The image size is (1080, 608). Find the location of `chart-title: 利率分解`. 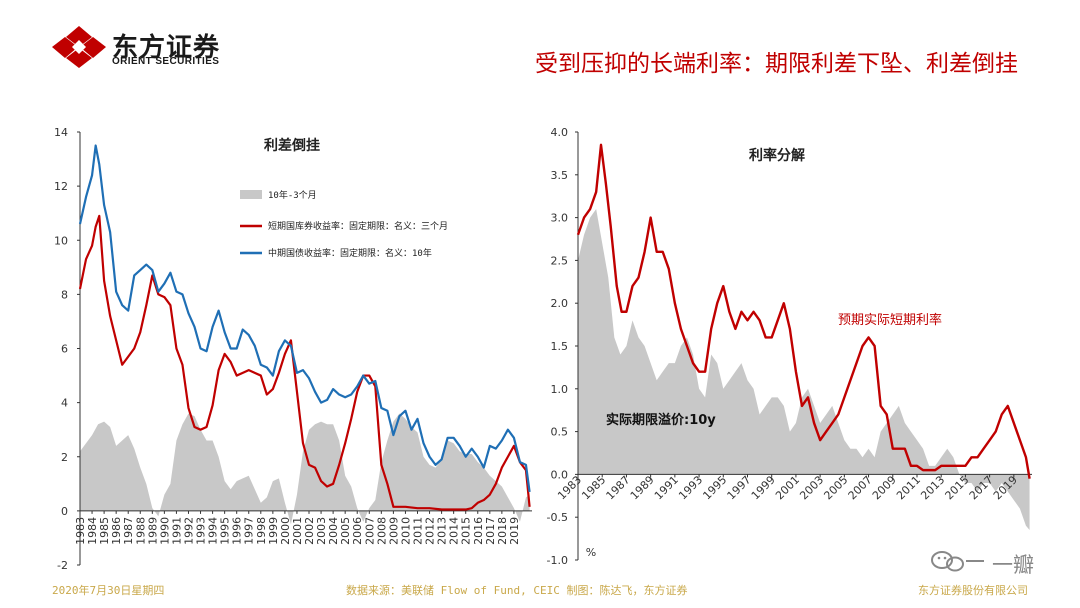

chart-title: 利率分解 is located at coordinates (777, 155).